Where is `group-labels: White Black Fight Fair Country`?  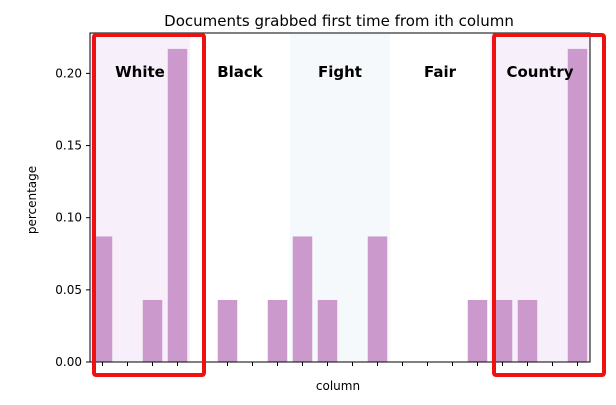 group-labels: White Black Fight Fair Country is located at coordinates (344, 72).